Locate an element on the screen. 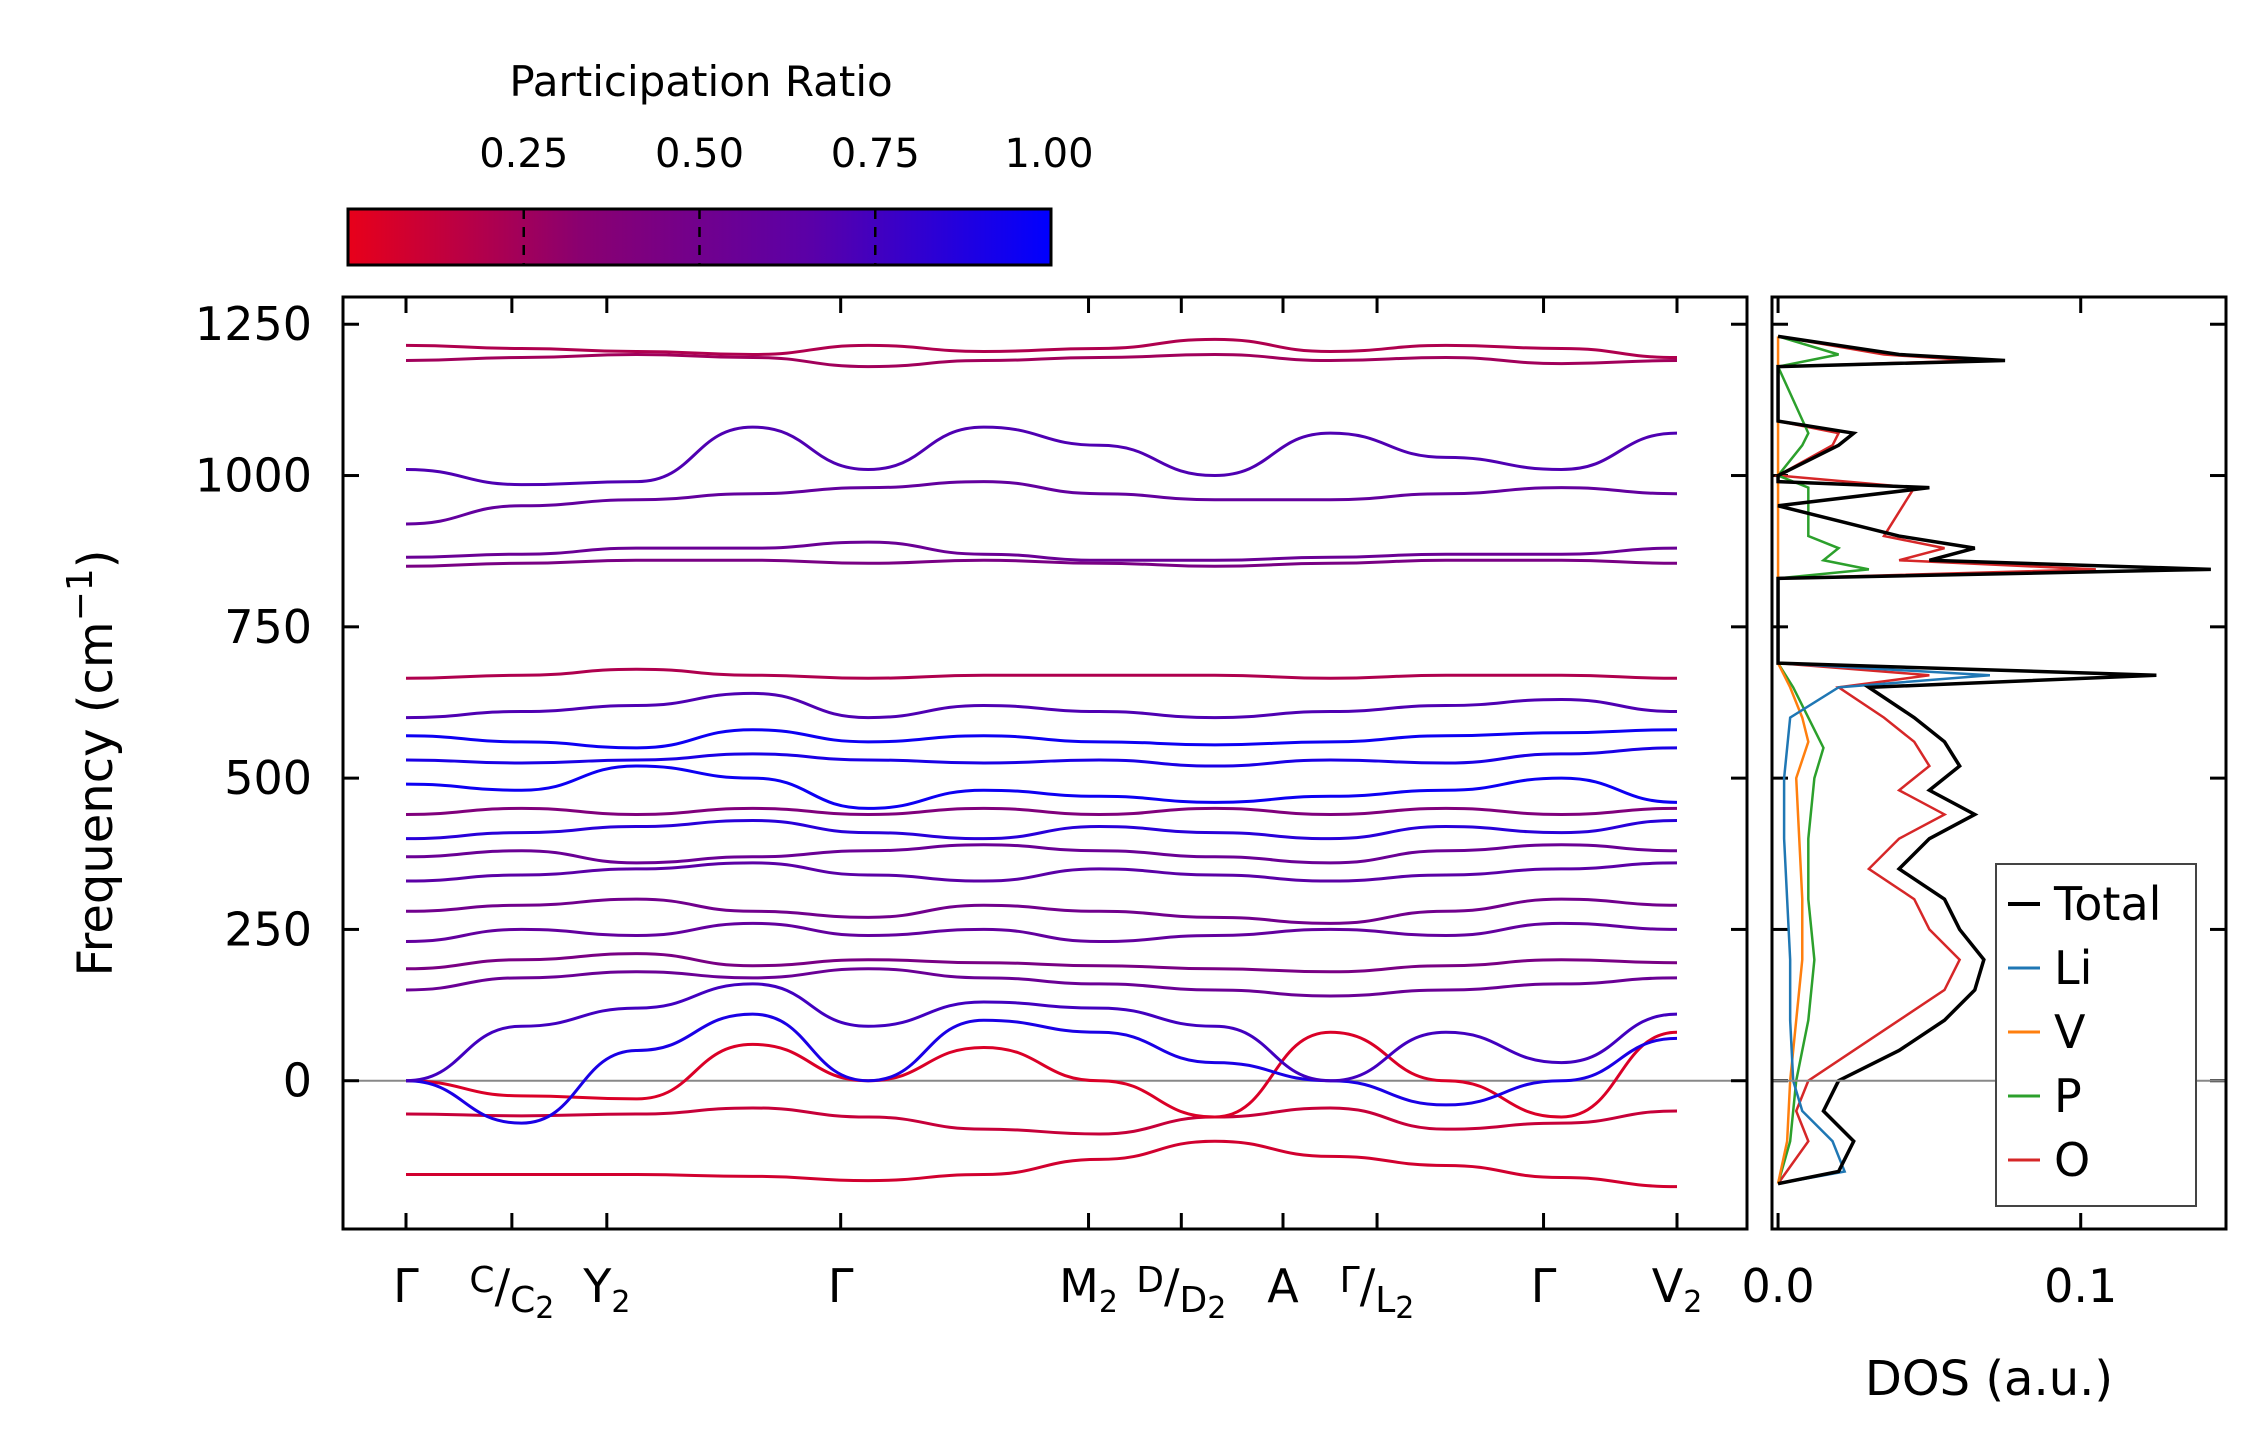  legend-label-o: O is located at coordinates (2072, 1160).